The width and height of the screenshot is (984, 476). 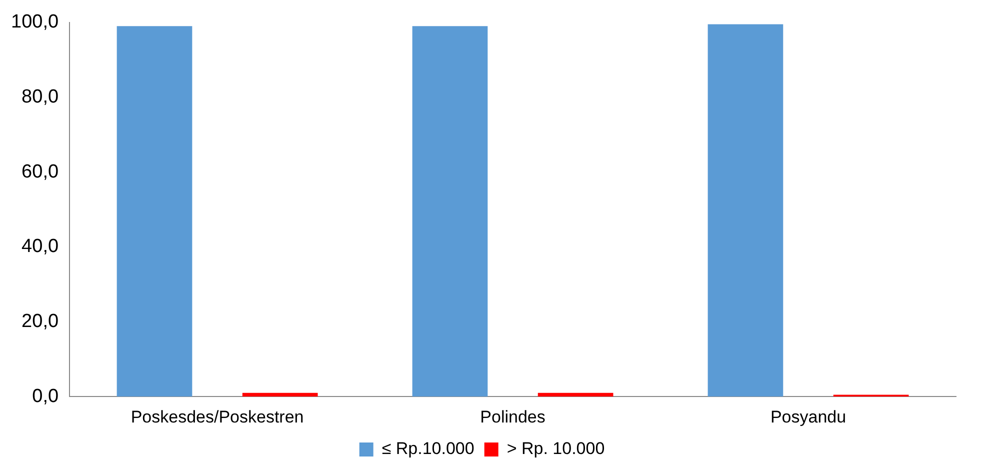 I want to click on x-tick-label: Poskesdes/Poskestren, so click(x=217, y=416).